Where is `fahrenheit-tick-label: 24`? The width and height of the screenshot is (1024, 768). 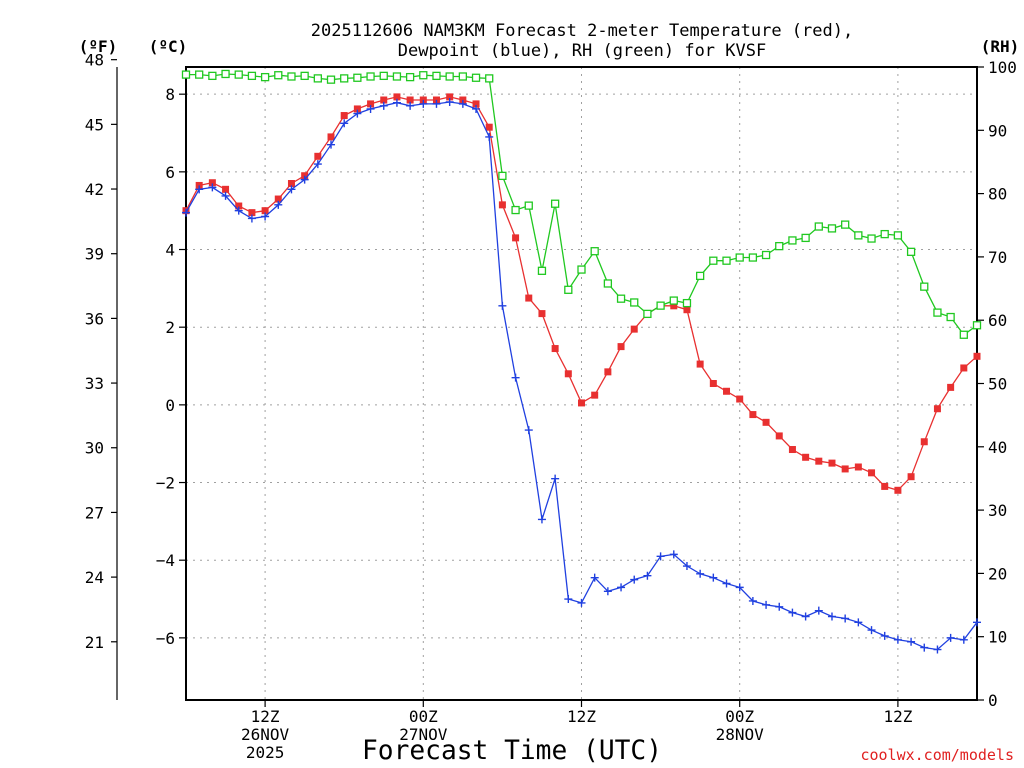
fahrenheit-tick-label: 24 is located at coordinates (94, 577).